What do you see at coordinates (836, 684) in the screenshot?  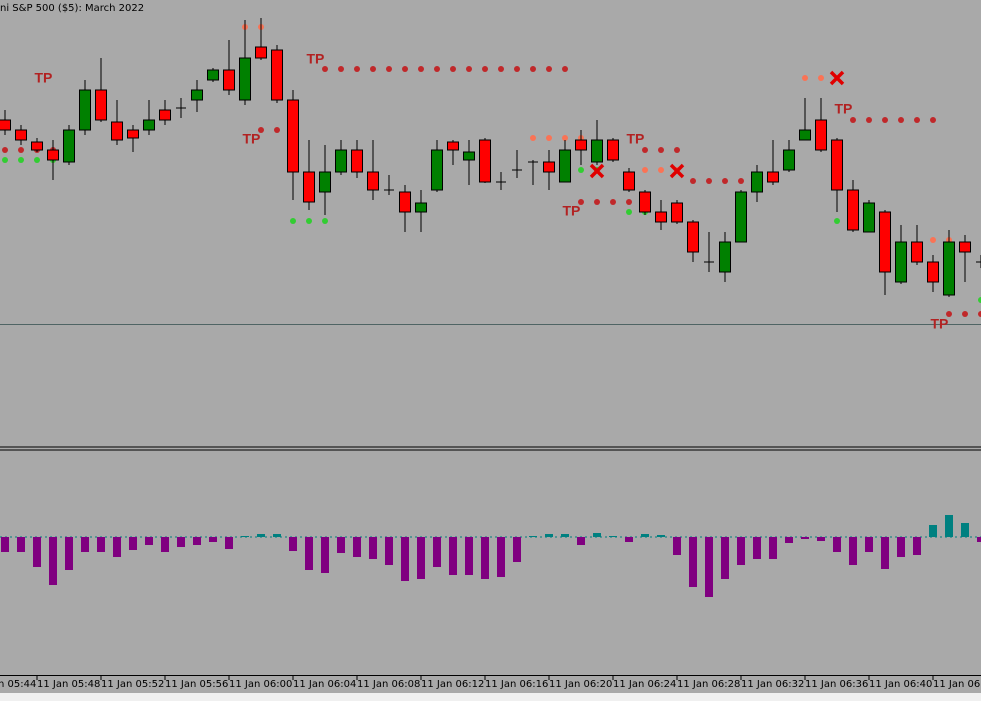 I see `x-tick-label: 11 Jan 06:36` at bounding box center [836, 684].